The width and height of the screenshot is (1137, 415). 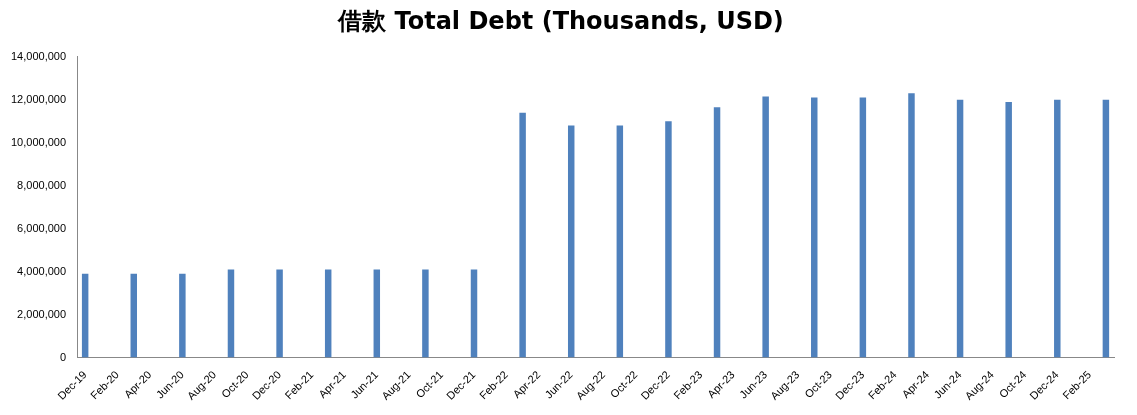 What do you see at coordinates (42, 270) in the screenshot?
I see `y-tick-label: 4,000,000` at bounding box center [42, 270].